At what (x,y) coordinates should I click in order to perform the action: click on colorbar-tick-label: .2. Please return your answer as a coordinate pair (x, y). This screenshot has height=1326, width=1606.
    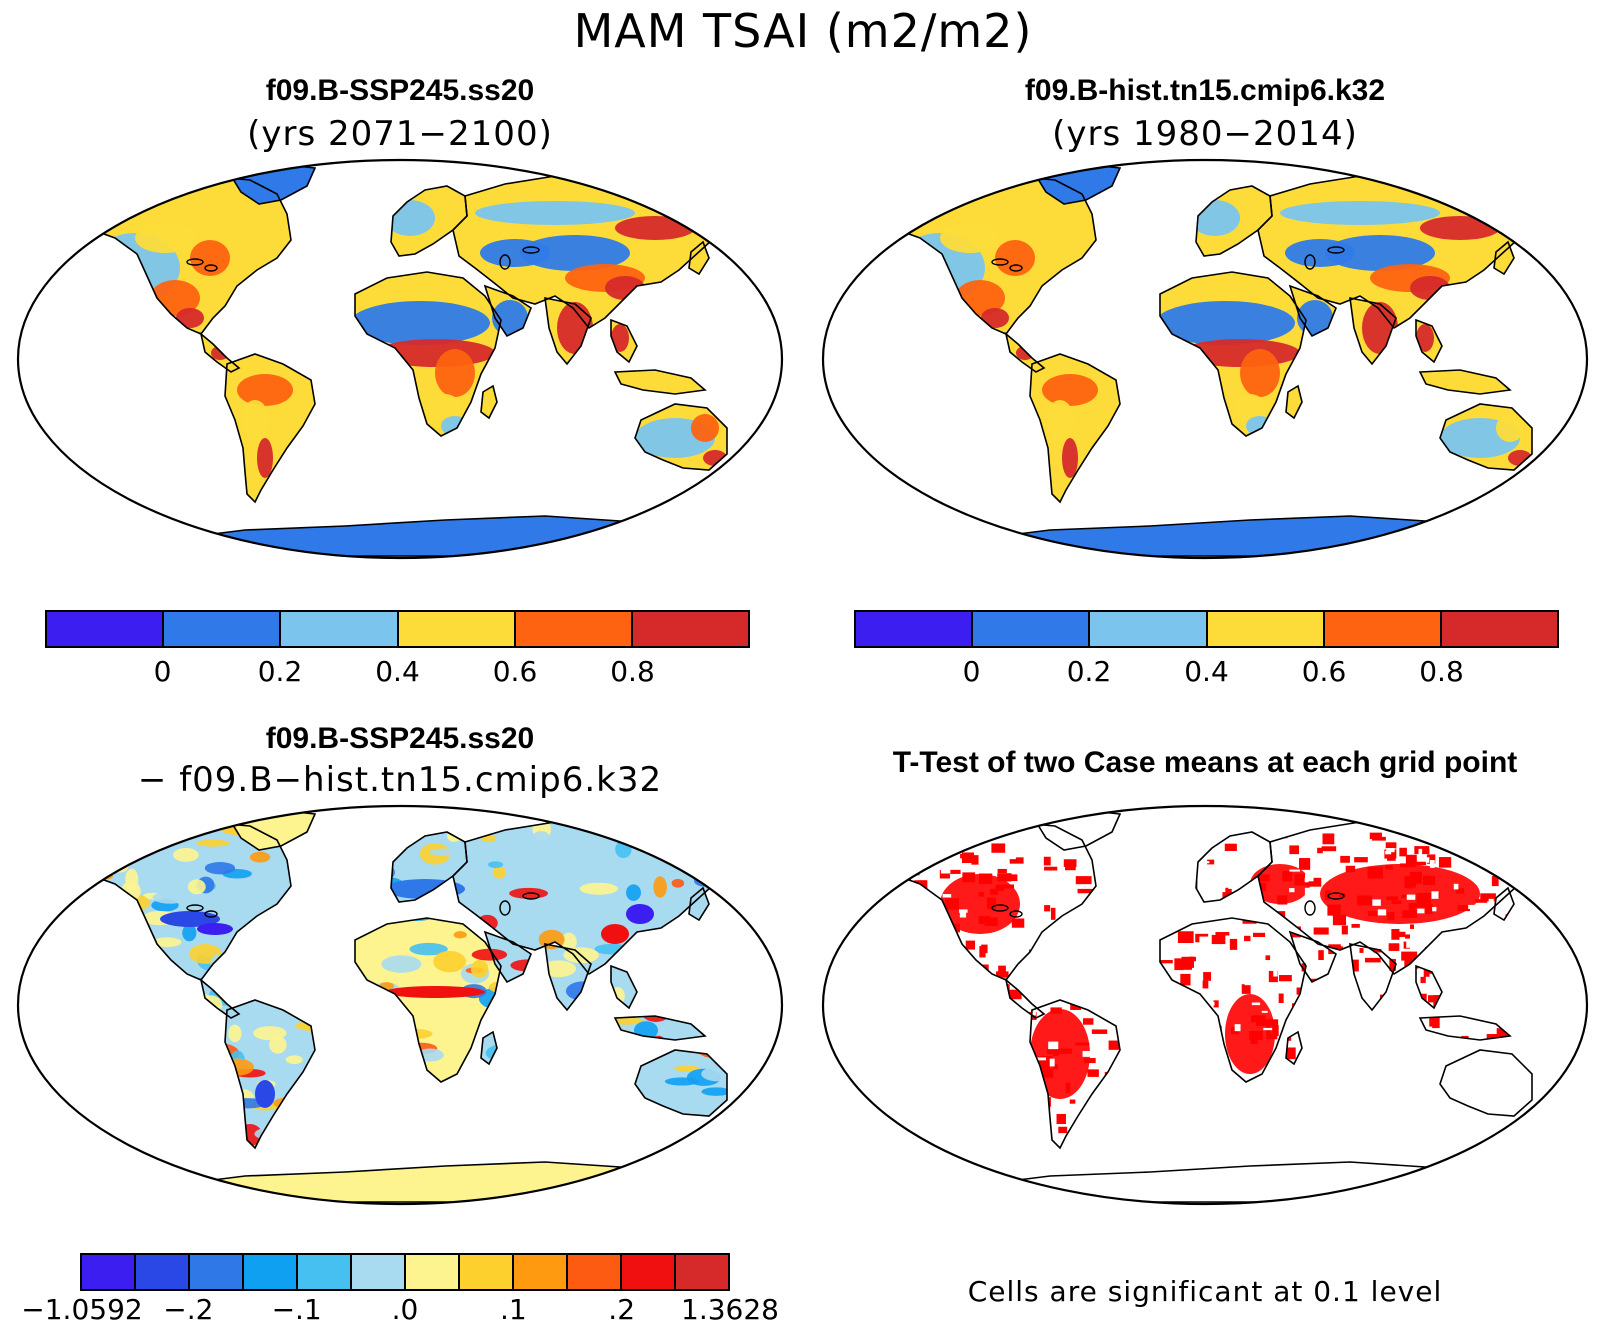
    Looking at the image, I should click on (622, 1309).